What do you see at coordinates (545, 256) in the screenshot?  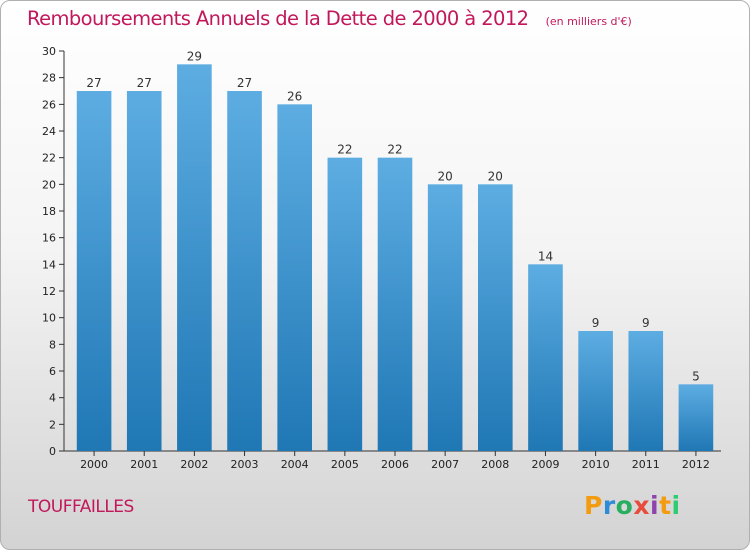 I see `data-label: 14` at bounding box center [545, 256].